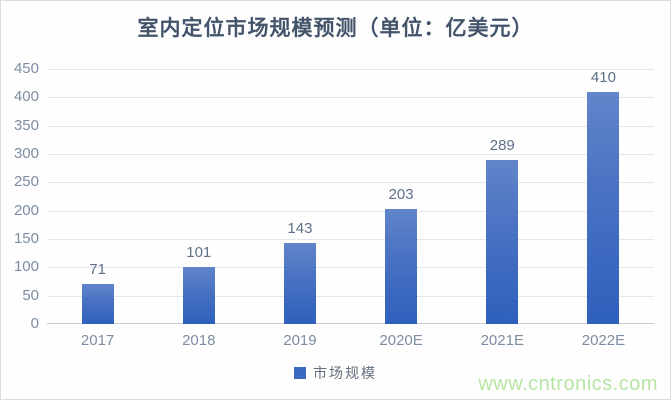 This screenshot has height=400, width=671. Describe the element at coordinates (199, 252) in the screenshot. I see `bar-value-label: 101` at that location.